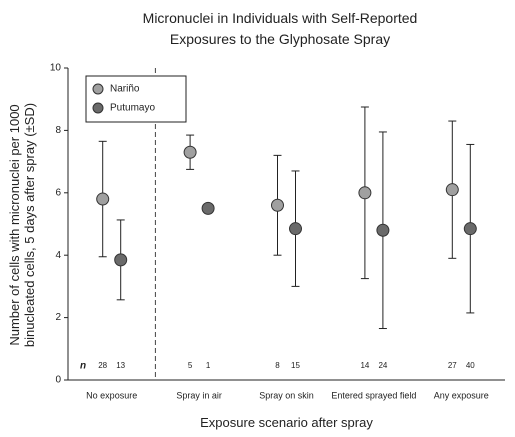 This screenshot has height=437, width=515. Describe the element at coordinates (111, 395) in the screenshot. I see `x-tick-label: No exposure` at that location.